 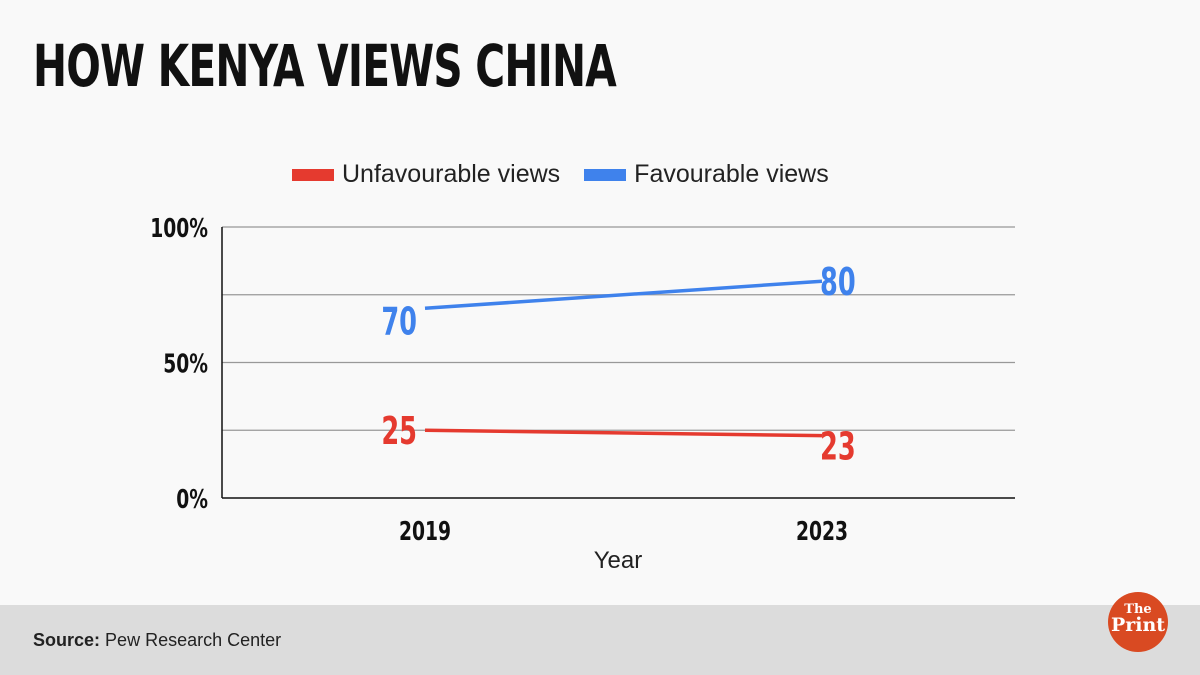 What do you see at coordinates (731, 174) in the screenshot?
I see `legend-label: Favourable views` at bounding box center [731, 174].